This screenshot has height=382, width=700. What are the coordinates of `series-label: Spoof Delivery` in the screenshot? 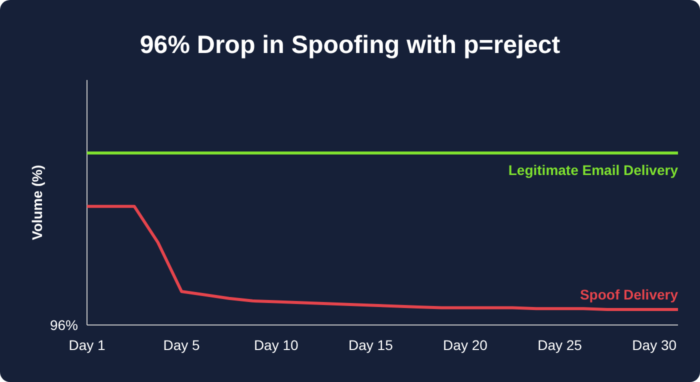 It's located at (629, 294).